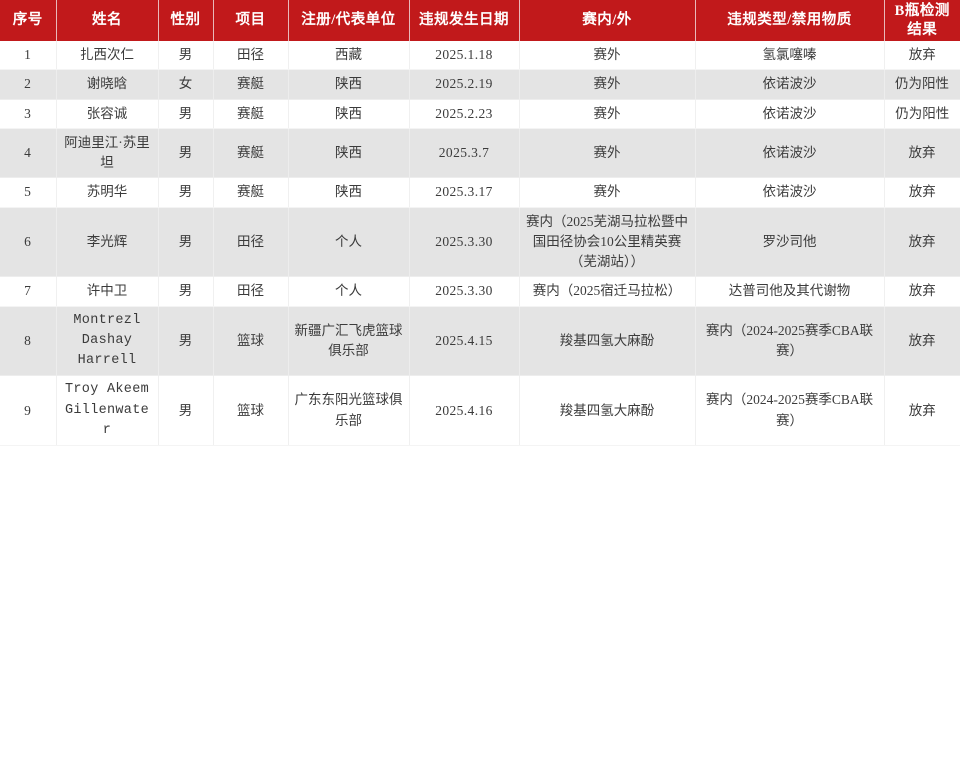 The image size is (960, 783). Describe the element at coordinates (28, 291) in the screenshot. I see `cell-index: 7` at that location.